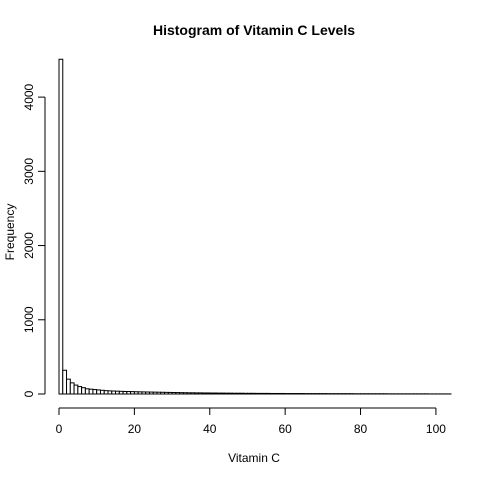 This screenshot has width=480, height=480. Describe the element at coordinates (285, 429) in the screenshot. I see `x-tick-label: 60` at that location.